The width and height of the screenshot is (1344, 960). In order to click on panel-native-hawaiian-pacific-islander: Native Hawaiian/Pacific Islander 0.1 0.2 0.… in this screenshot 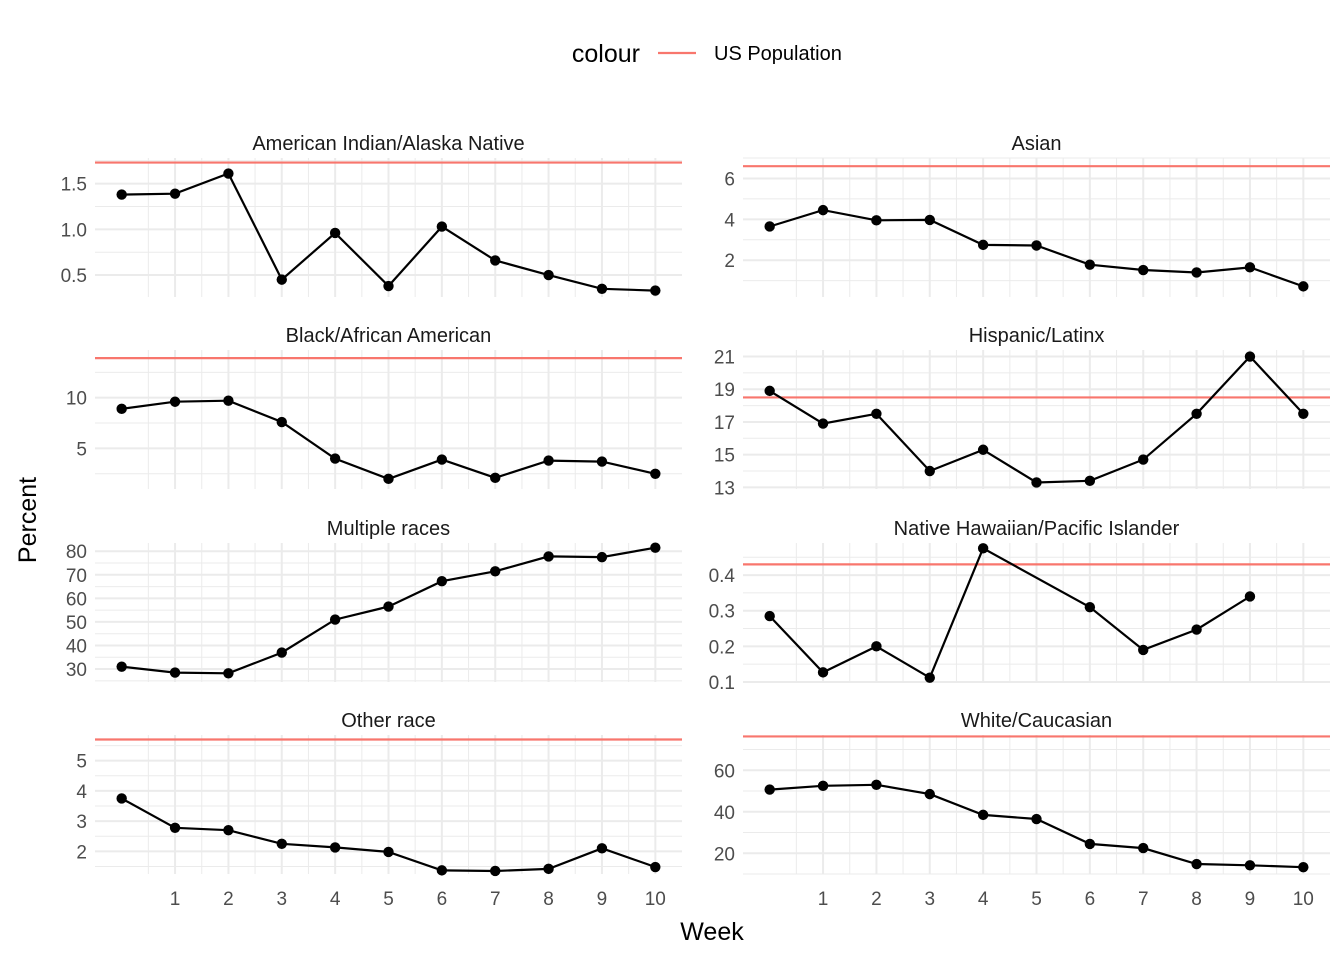, I will do `click(1019, 606)`.